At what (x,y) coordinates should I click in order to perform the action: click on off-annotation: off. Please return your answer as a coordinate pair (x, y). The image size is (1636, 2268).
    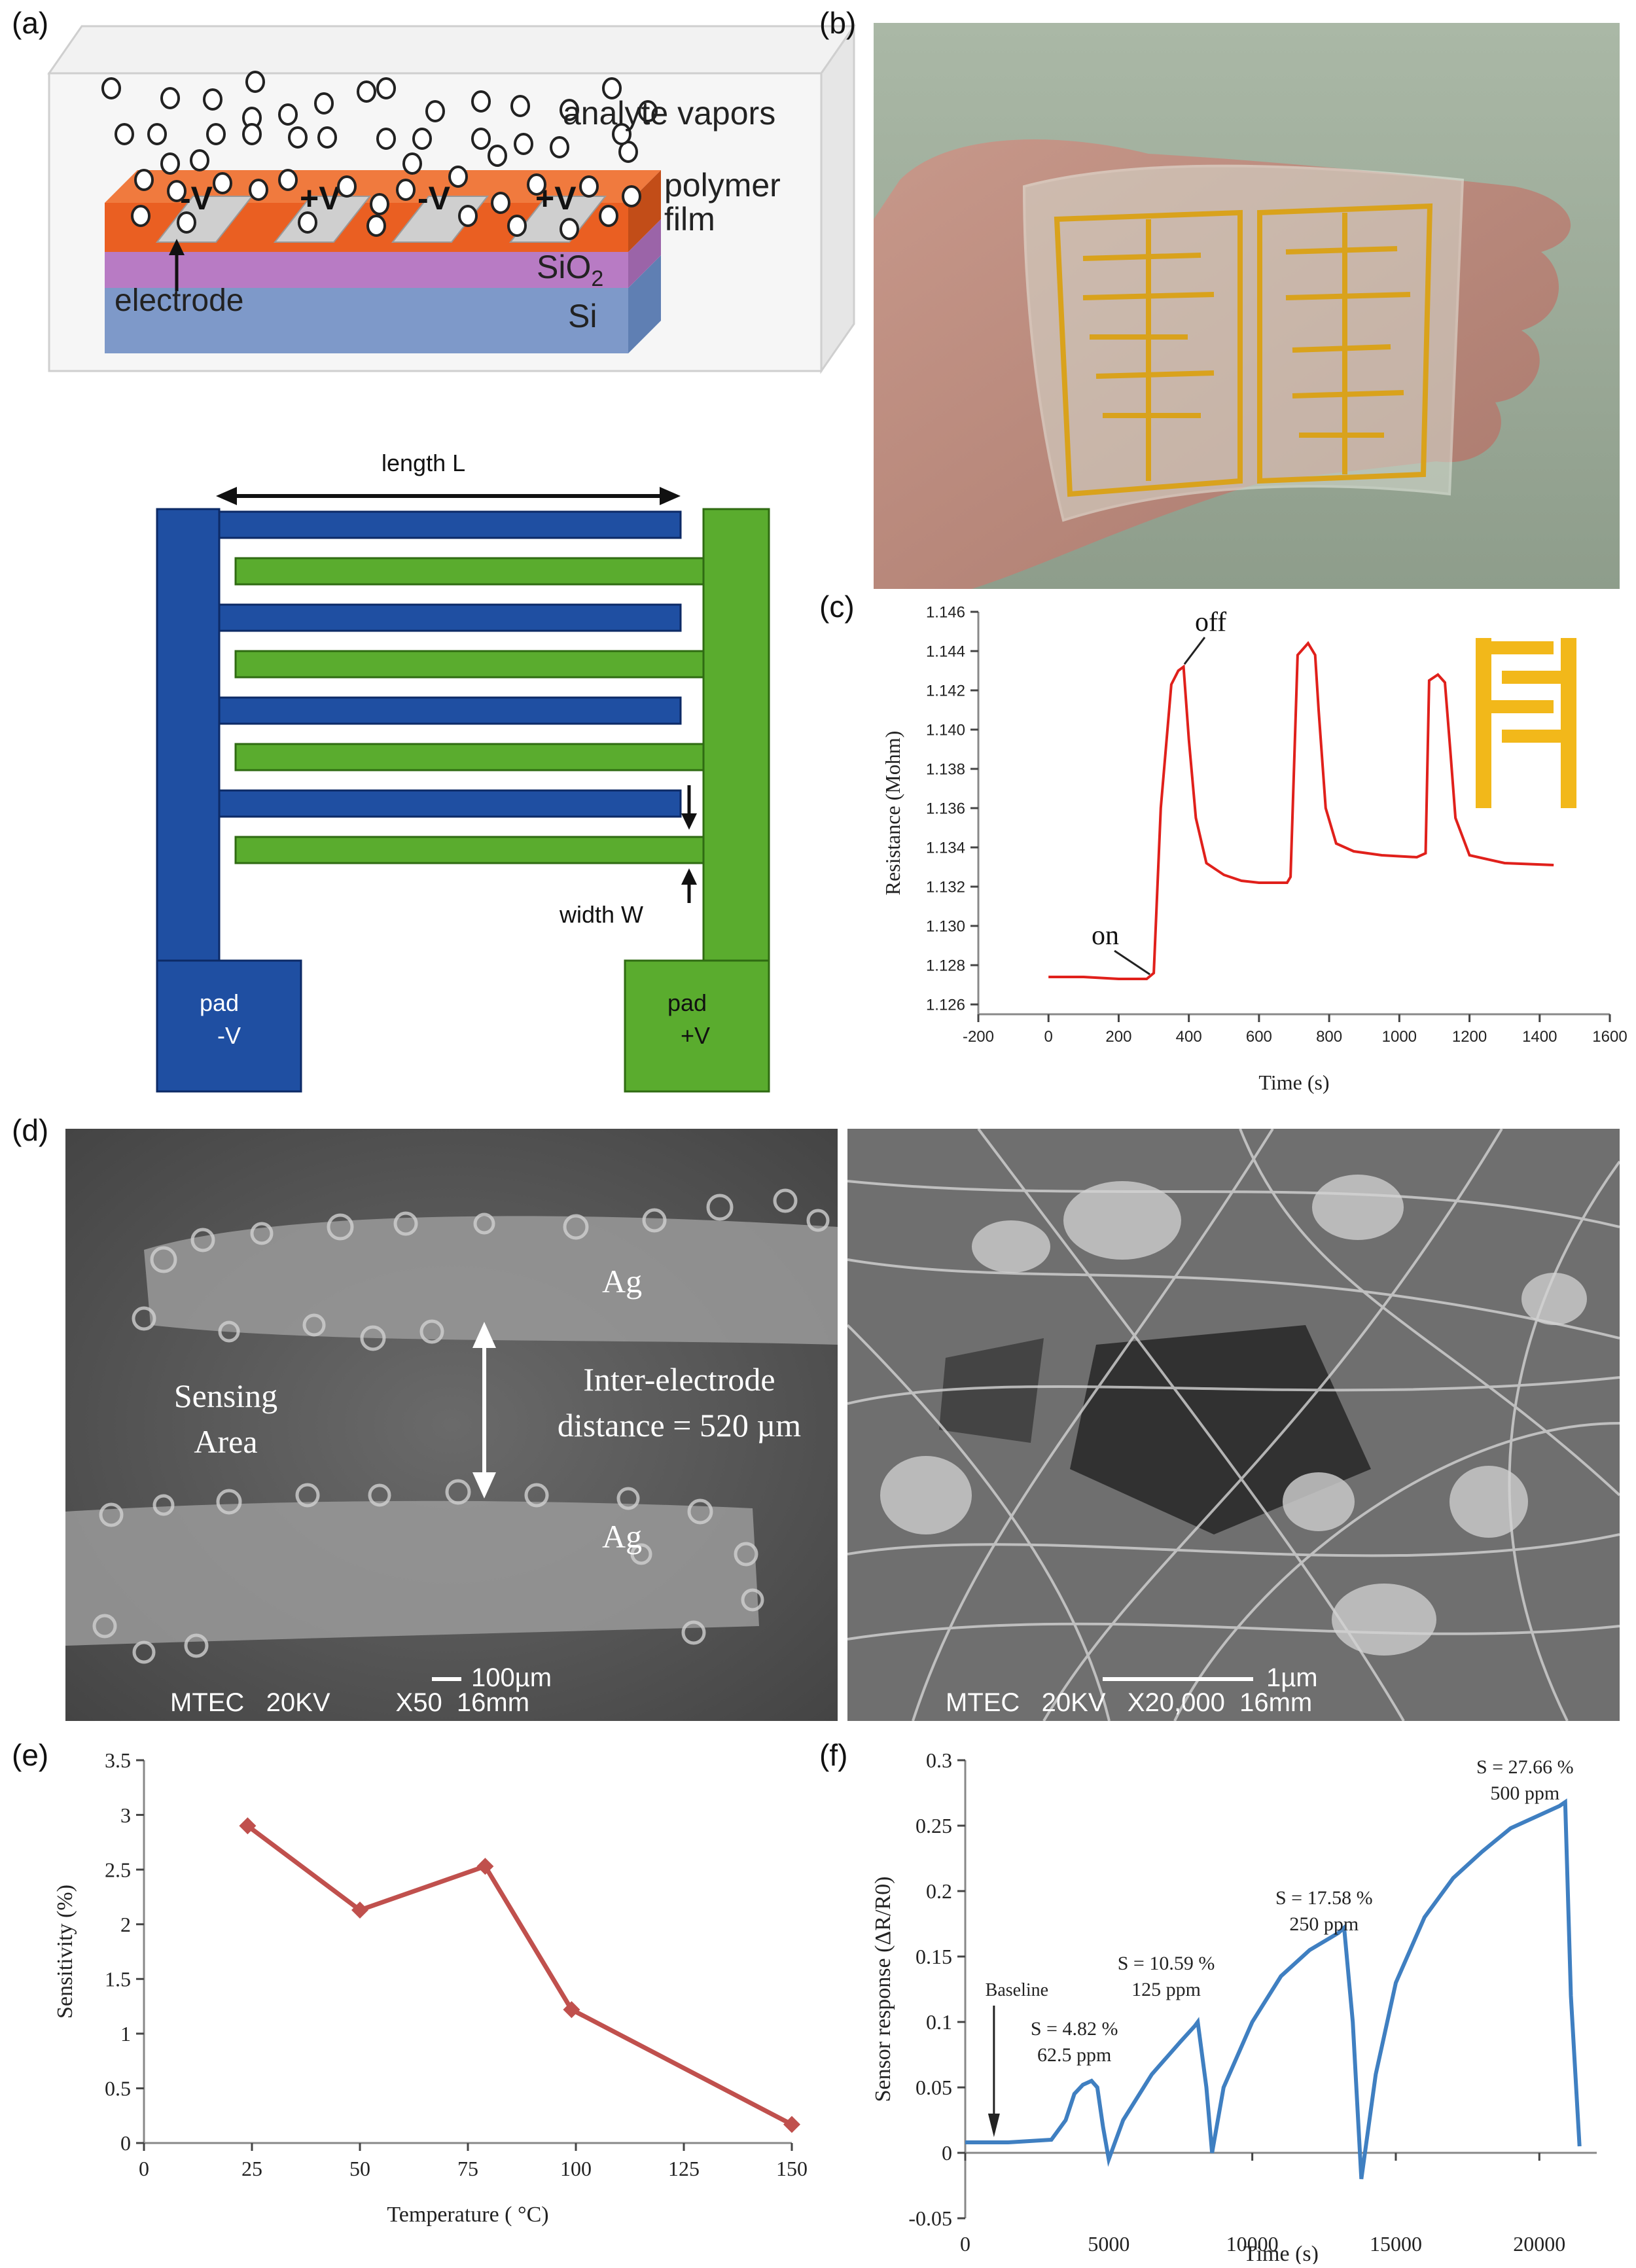
    Looking at the image, I should click on (1210, 622).